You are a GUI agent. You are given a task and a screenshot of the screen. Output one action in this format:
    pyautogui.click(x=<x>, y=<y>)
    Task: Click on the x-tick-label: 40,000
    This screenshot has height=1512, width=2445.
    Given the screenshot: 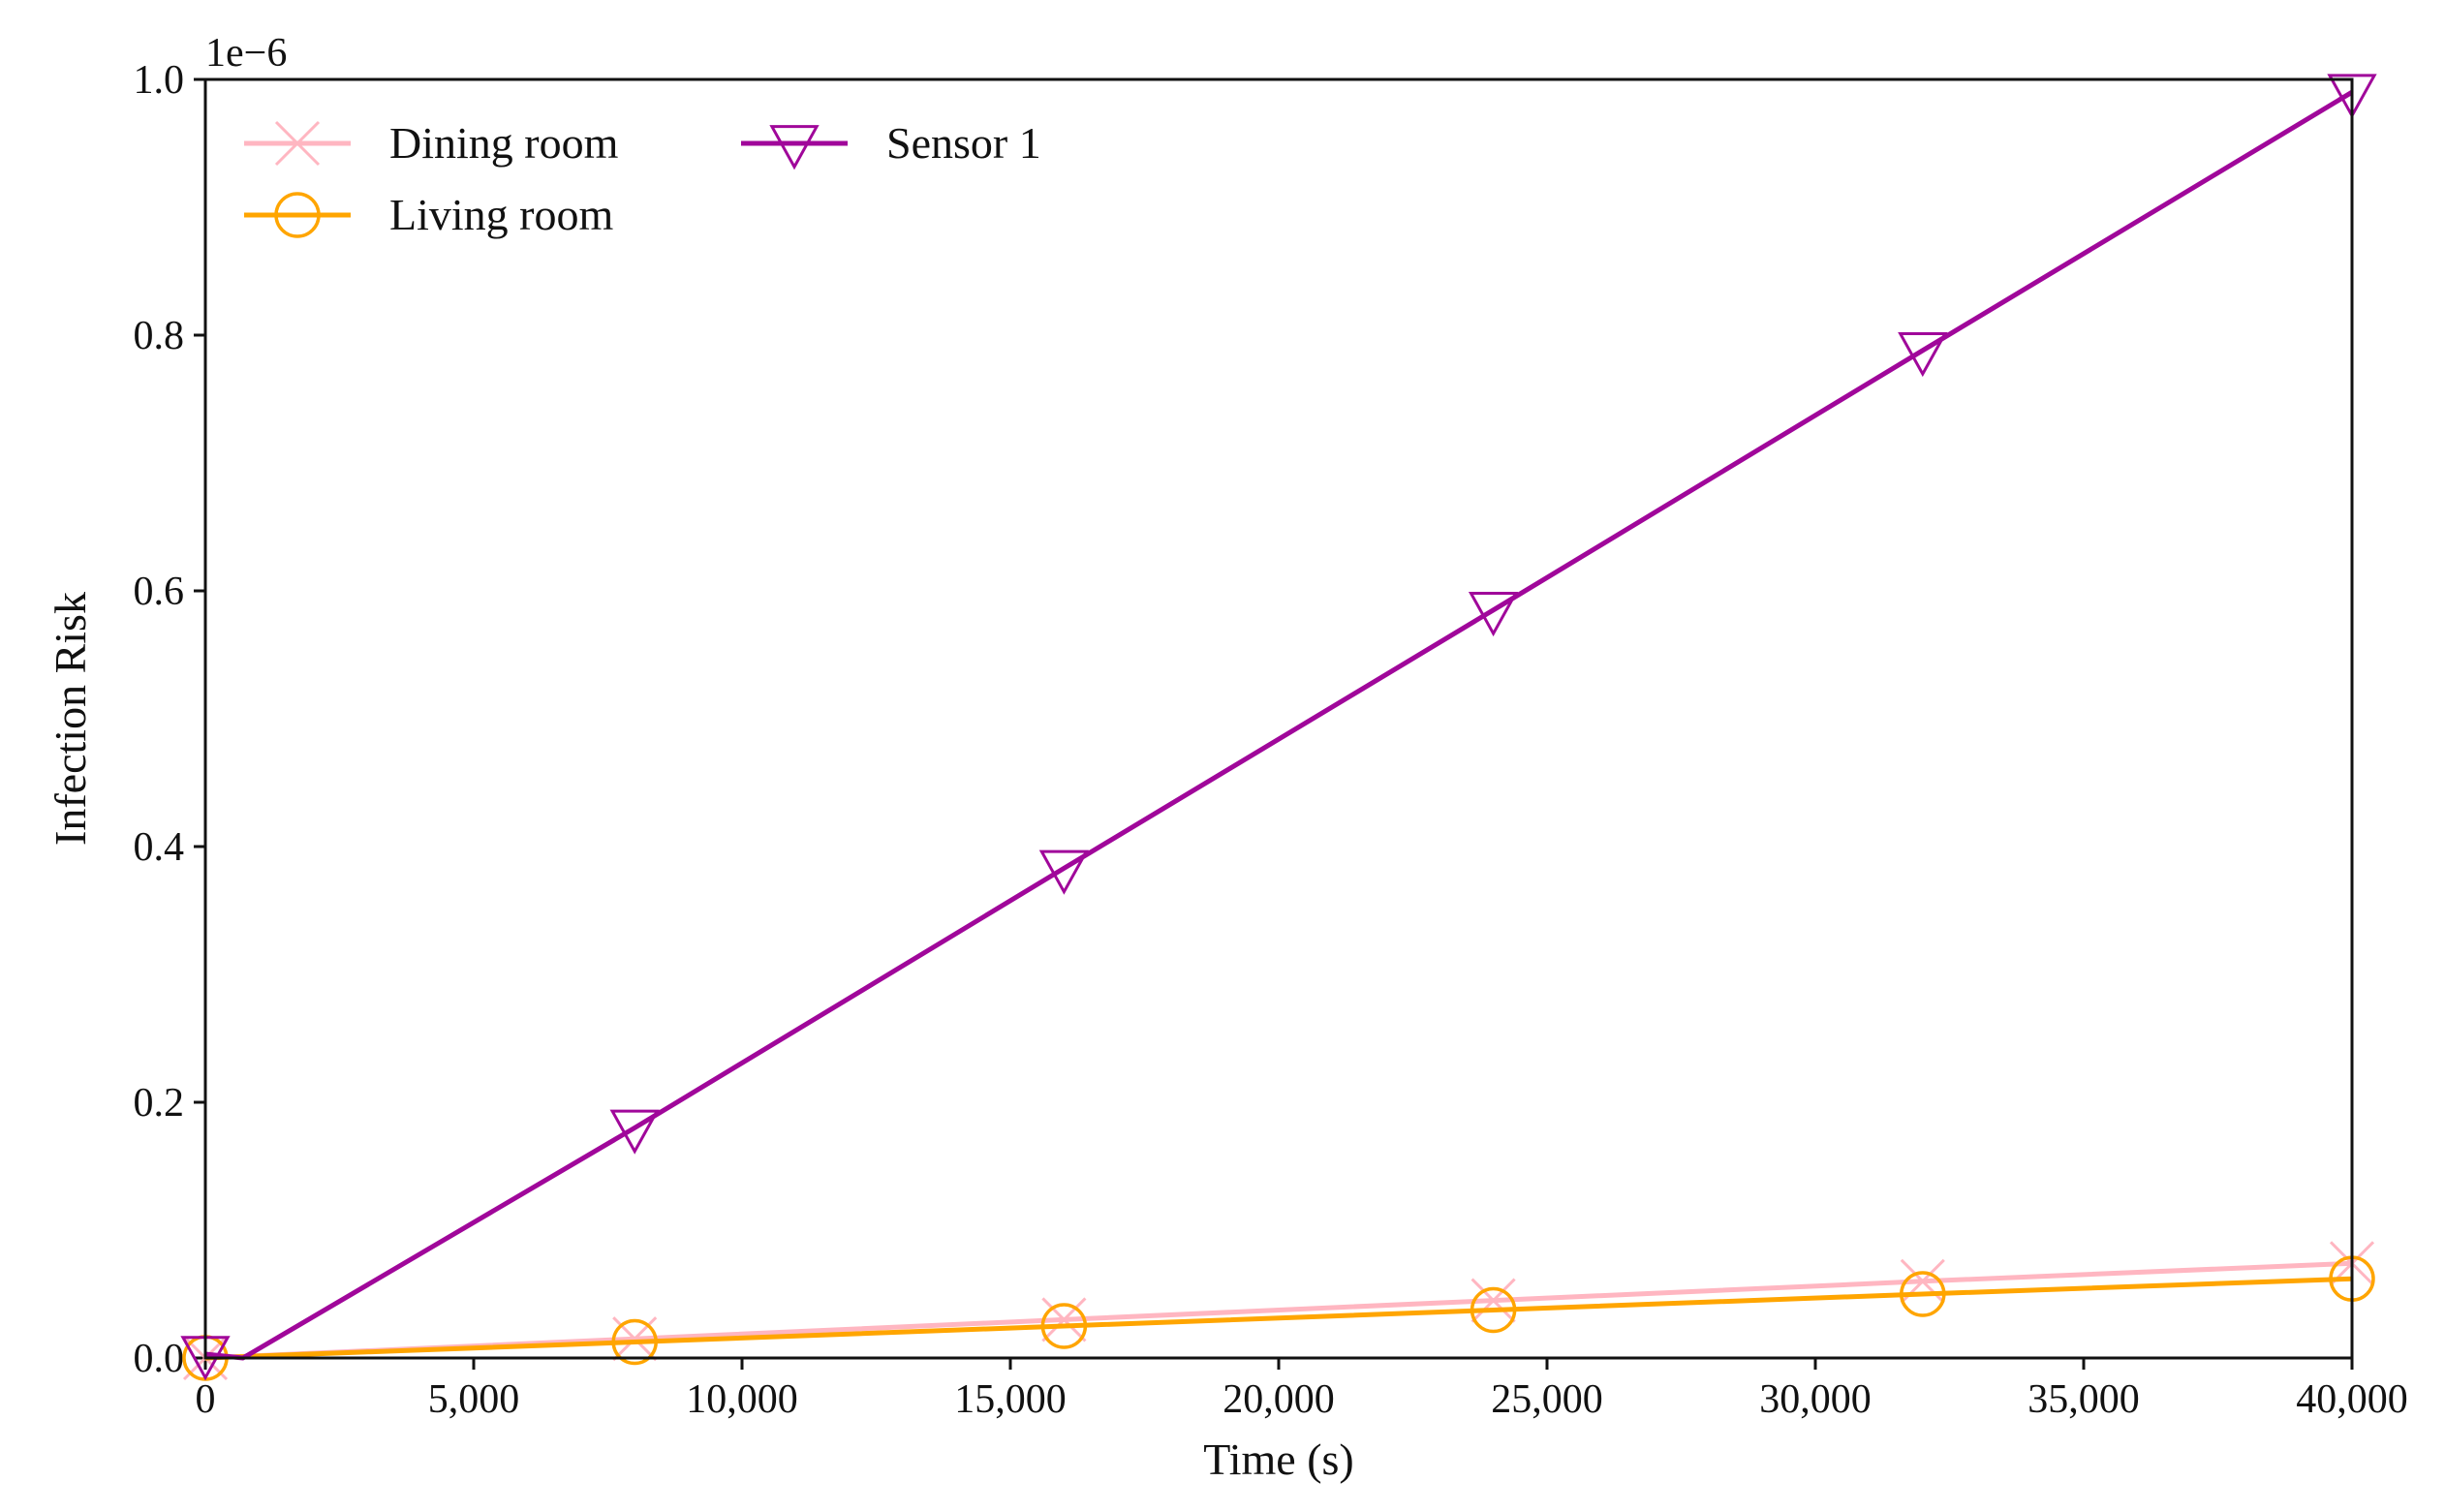 What is the action you would take?
    pyautogui.click(x=2352, y=1399)
    